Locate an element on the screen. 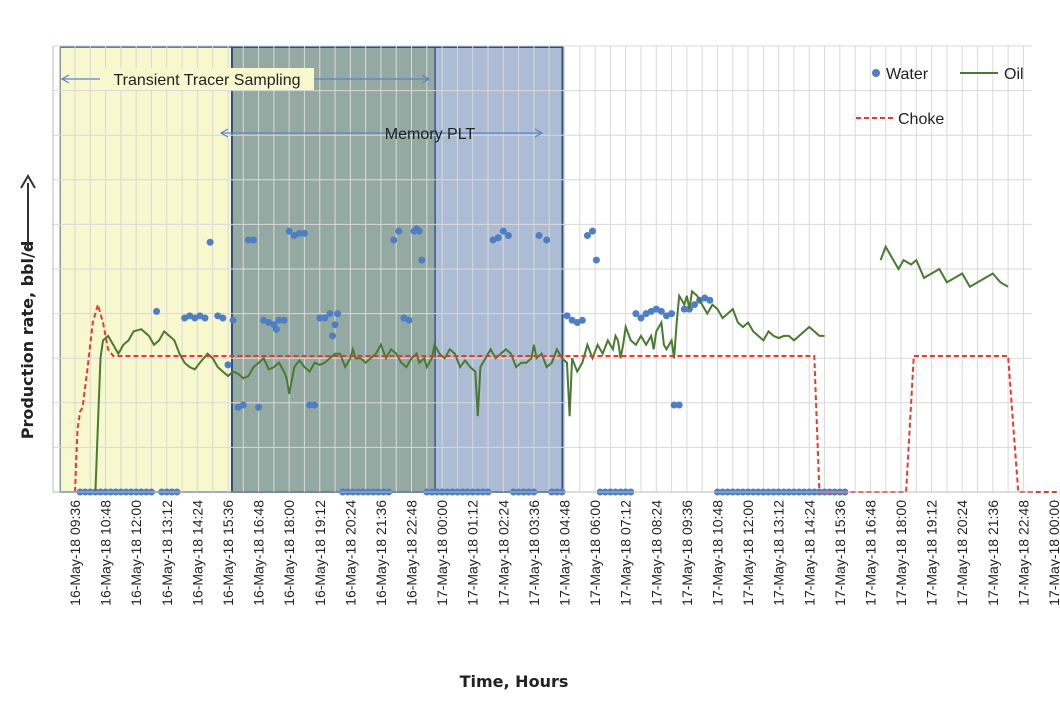 The width and height of the screenshot is (1060, 722). y-axis-title: Production rate, bbl/d is located at coordinates (27, 340).